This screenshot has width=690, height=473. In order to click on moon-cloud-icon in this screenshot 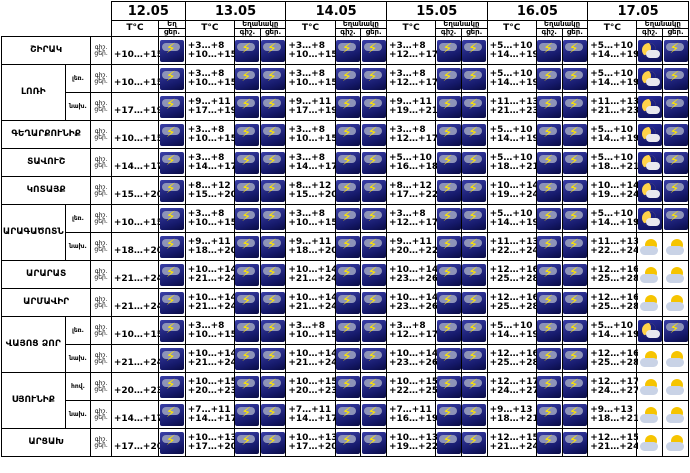, I will do `click(649, 78)`.